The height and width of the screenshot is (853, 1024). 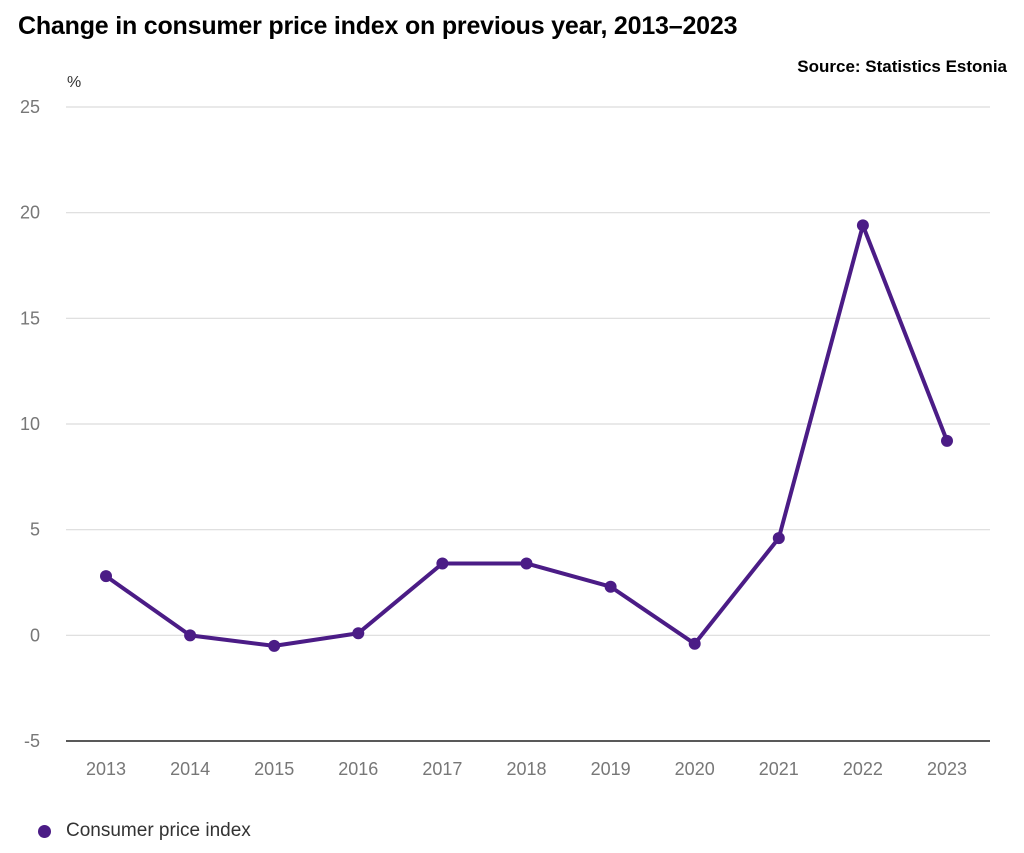 What do you see at coordinates (74, 82) in the screenshot?
I see `y-axis-unit-label: %` at bounding box center [74, 82].